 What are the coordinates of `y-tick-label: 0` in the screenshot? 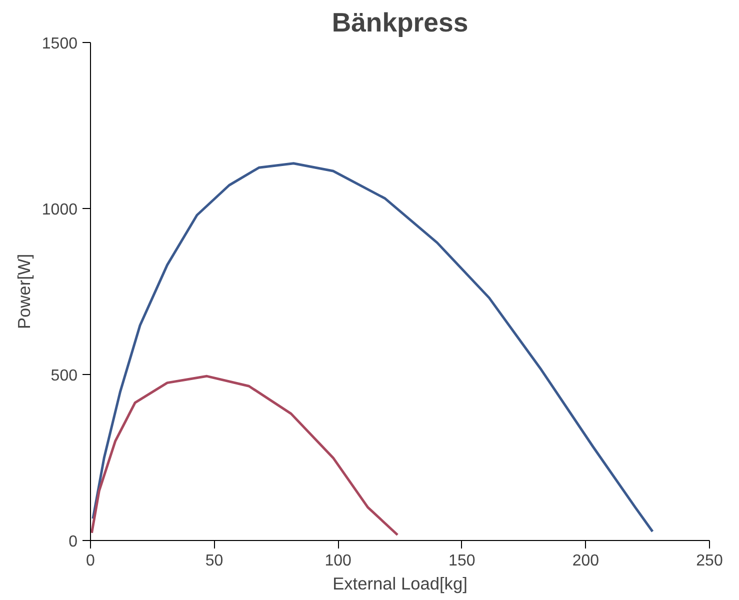 It's located at (73, 542).